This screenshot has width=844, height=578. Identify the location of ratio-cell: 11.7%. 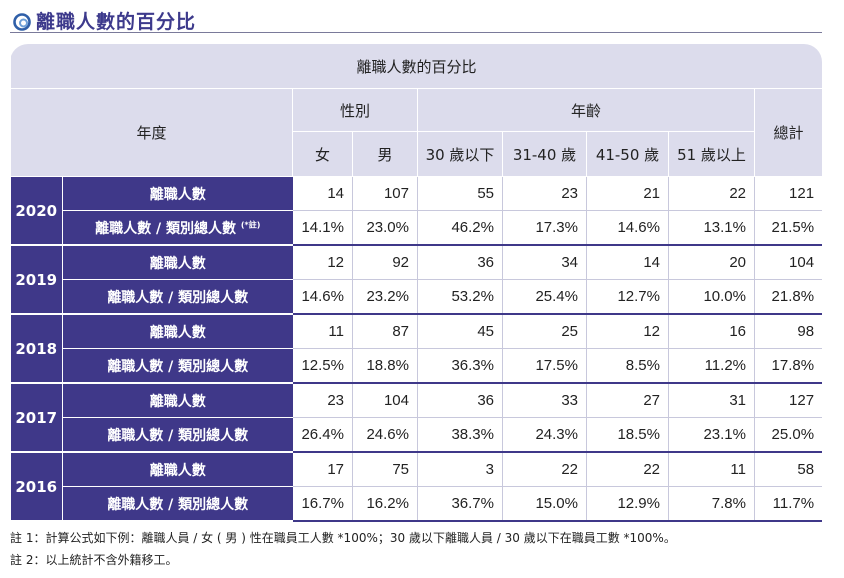
(788, 504).